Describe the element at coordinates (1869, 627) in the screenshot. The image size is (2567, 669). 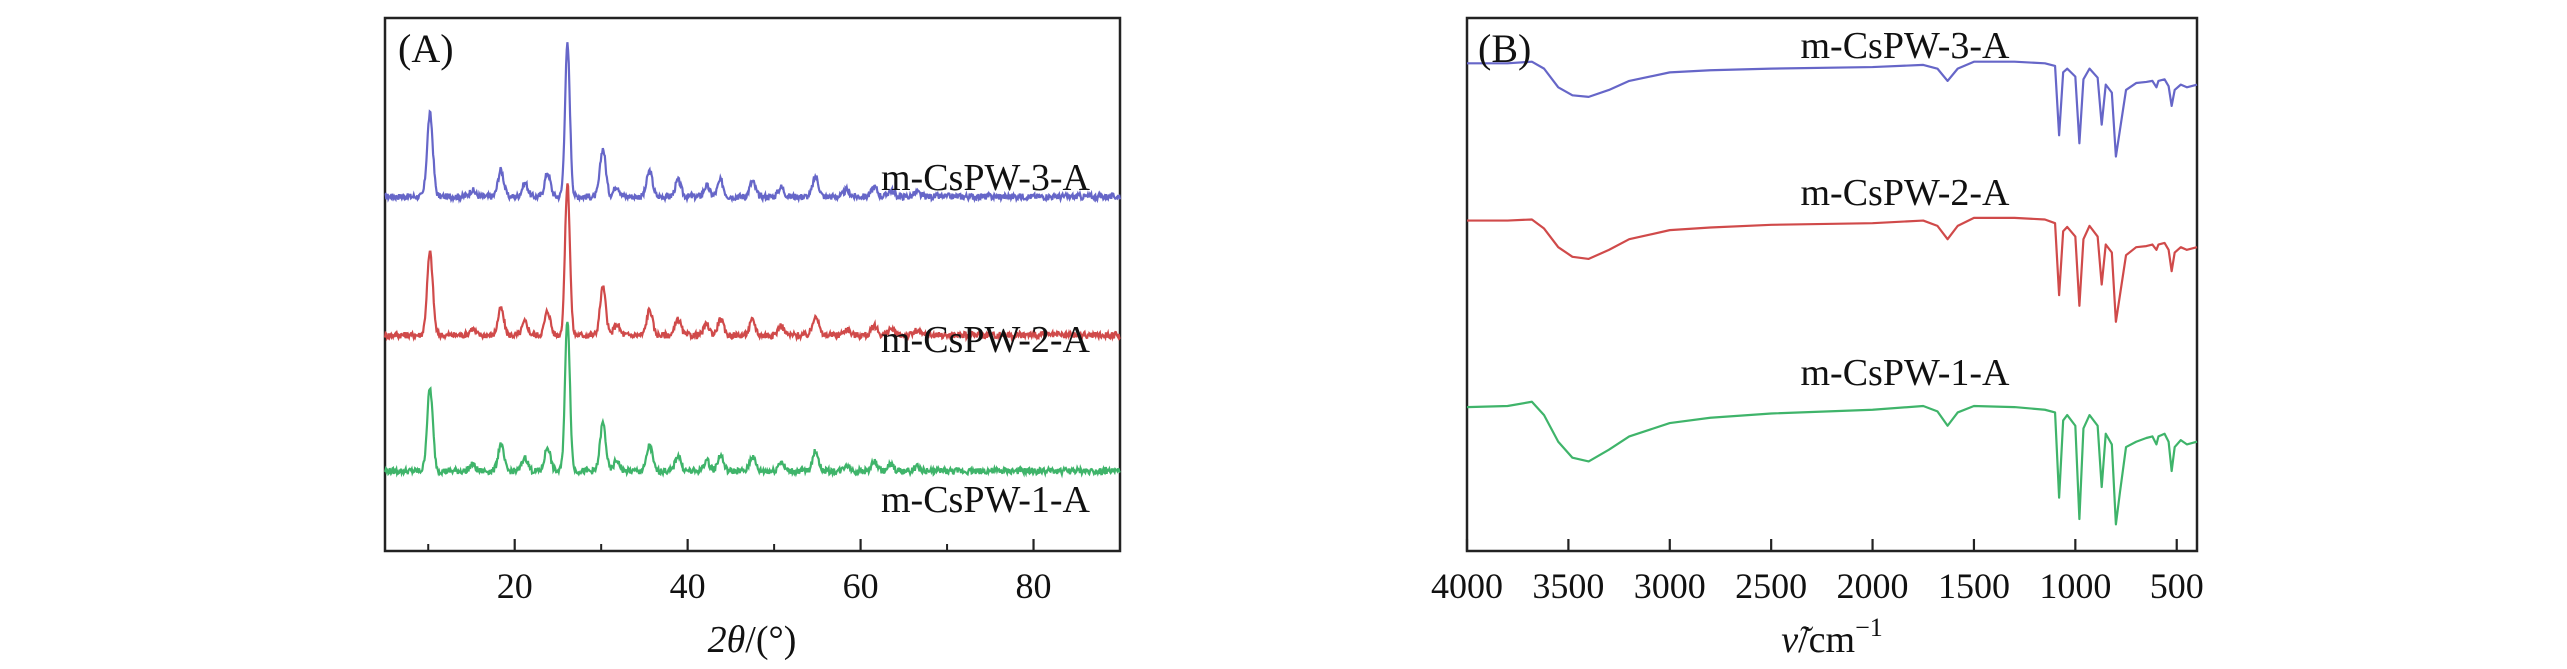
I see `panel-b-x-axis-exponent: −1` at that location.